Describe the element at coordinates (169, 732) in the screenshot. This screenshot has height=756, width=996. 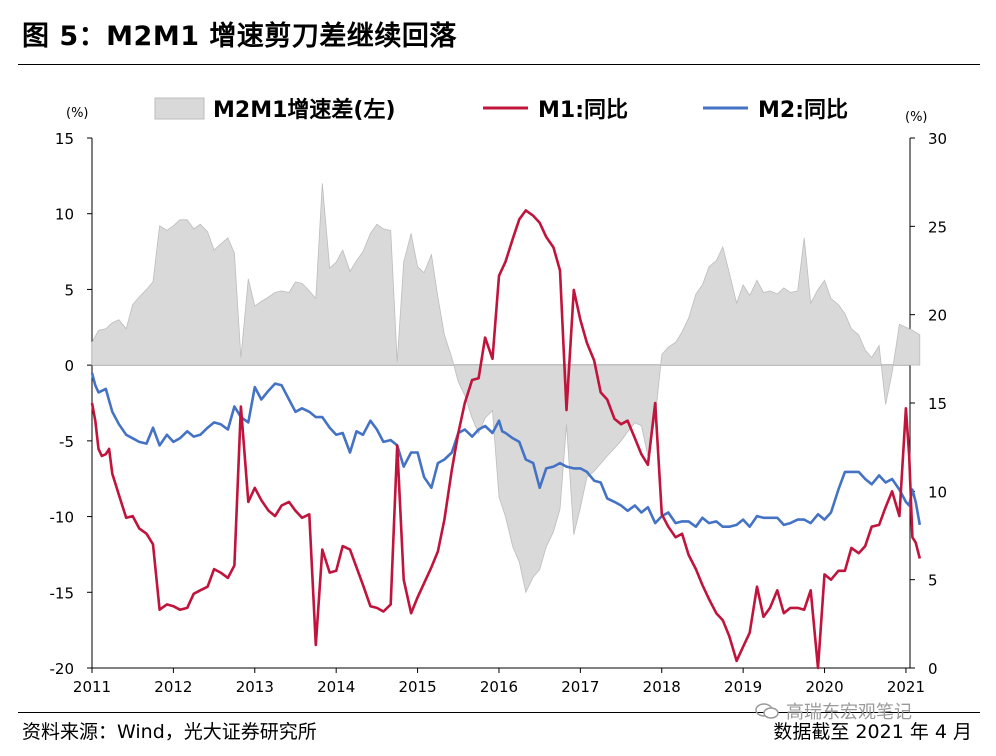
I see `source-note: 资料来源：Wind，光大证券研究所` at that location.